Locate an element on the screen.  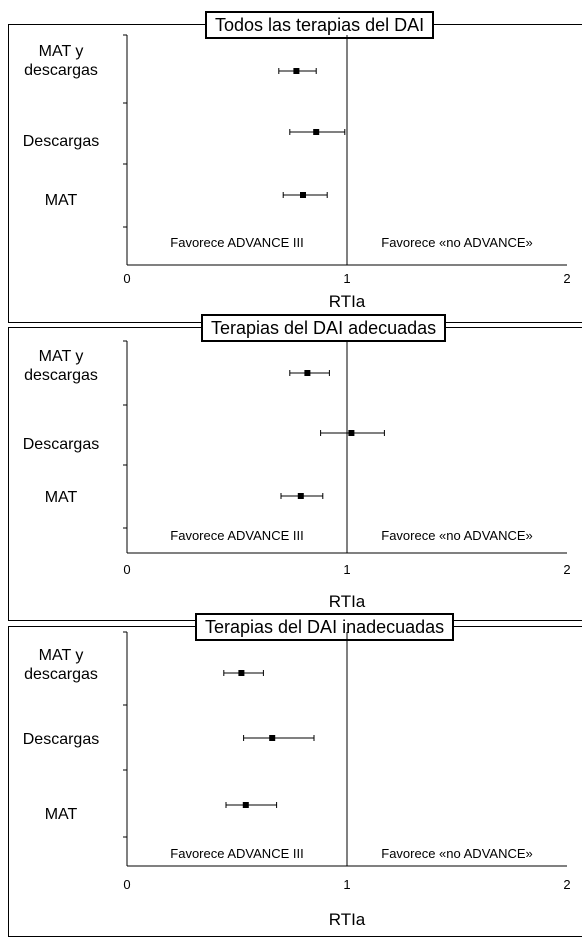
panel-title: Terapias del DAI inadecuadas is located at coordinates (325, 627).